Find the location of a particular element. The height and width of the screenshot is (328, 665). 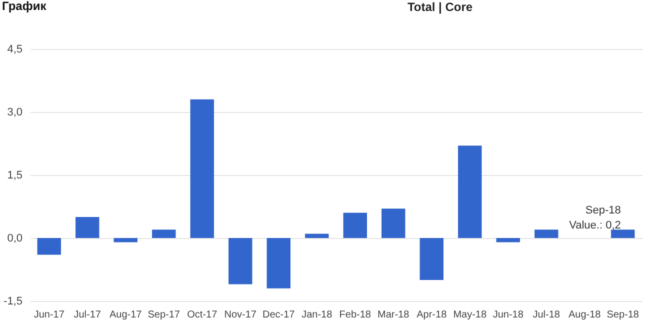

x-tick-label: Jun-18 is located at coordinates (508, 315).